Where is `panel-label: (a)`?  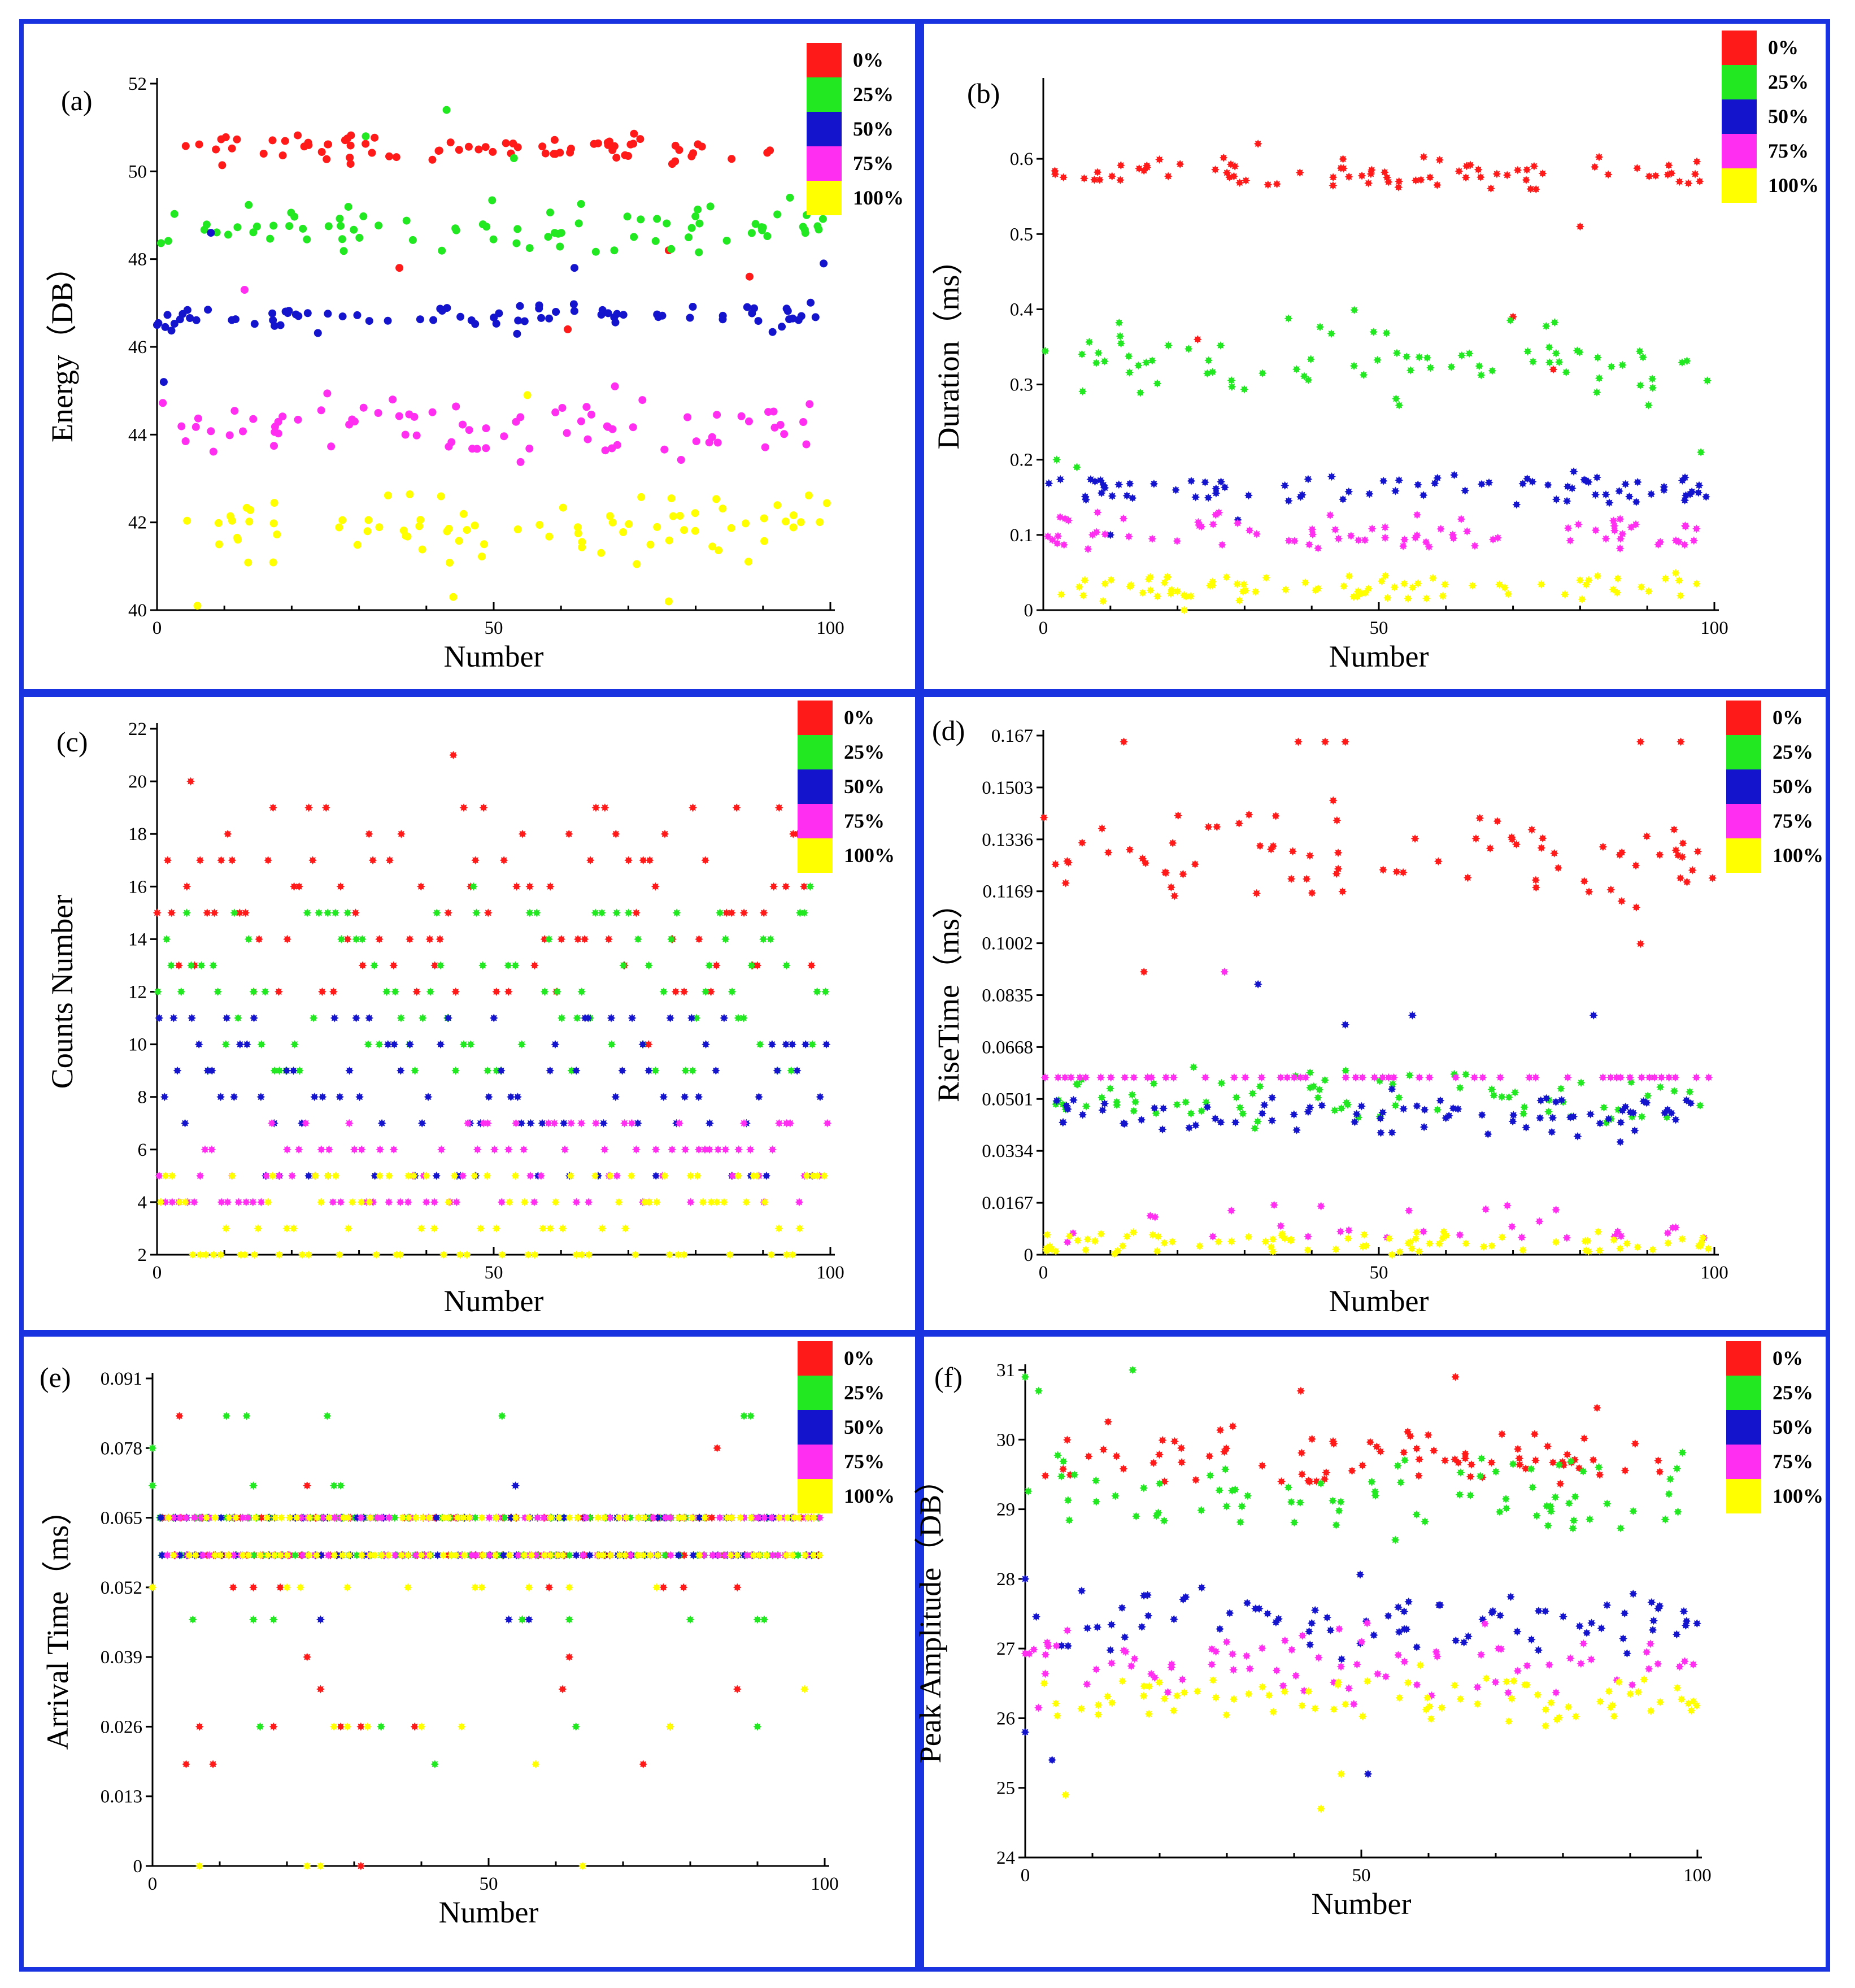 panel-label: (a) is located at coordinates (77, 100).